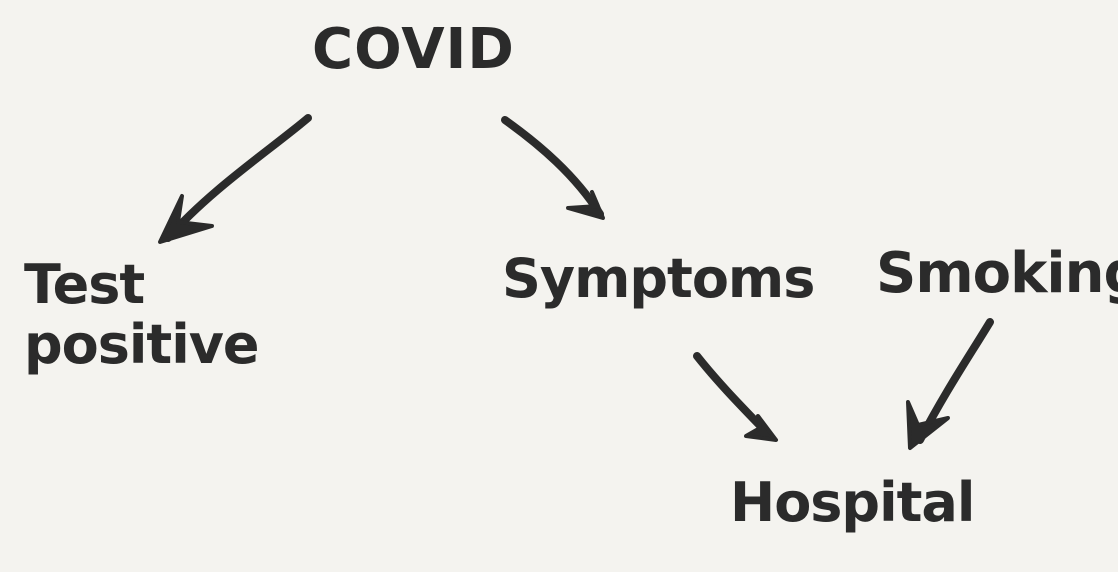 Image resolution: width=1118 pixels, height=572 pixels. I want to click on arrowhead-hospital-from-smoking, so click(928, 425).